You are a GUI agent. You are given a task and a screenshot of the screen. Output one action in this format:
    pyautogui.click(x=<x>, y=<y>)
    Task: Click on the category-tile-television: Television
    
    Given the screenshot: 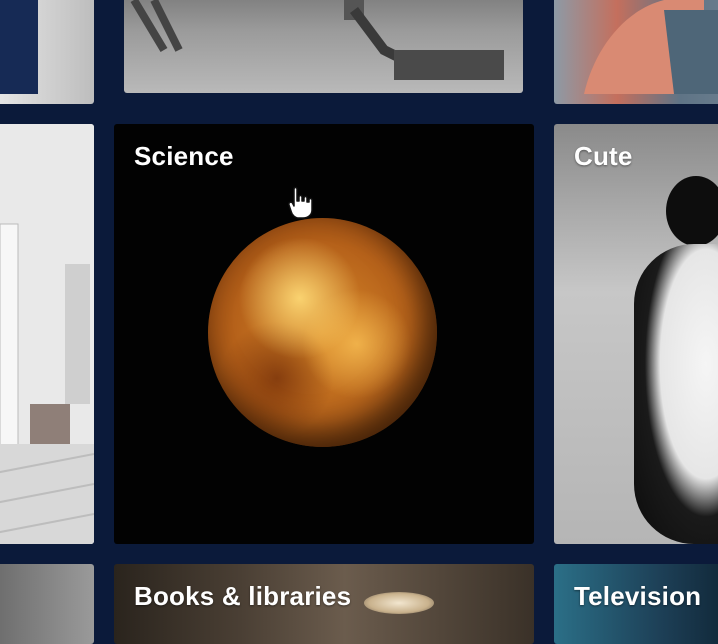 What is the action you would take?
    pyautogui.click(x=636, y=604)
    